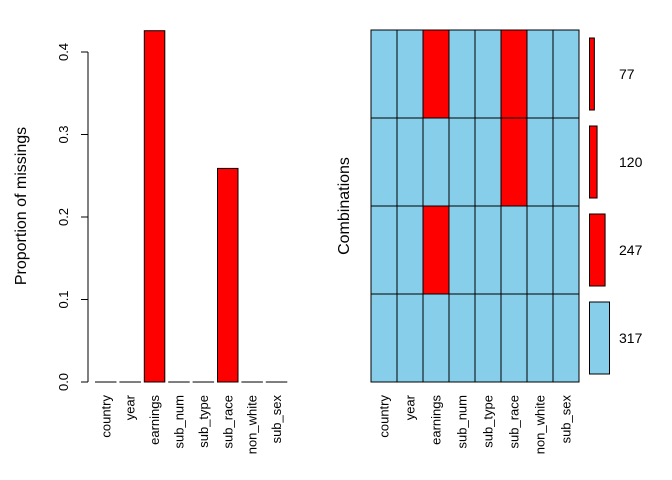 The image size is (672, 480). Describe the element at coordinates (631, 162) in the screenshot. I see `combination-count-label: 120` at that location.